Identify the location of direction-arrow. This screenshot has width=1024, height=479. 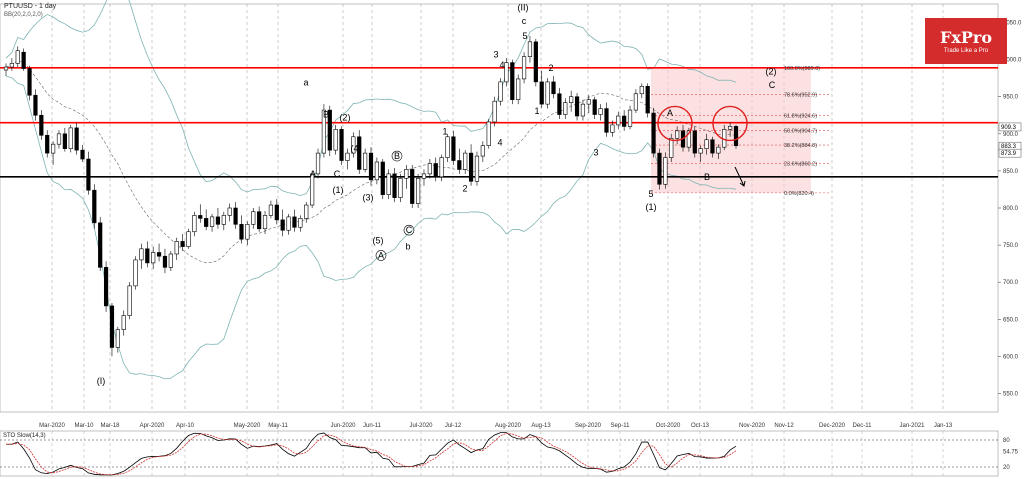
(740, 176).